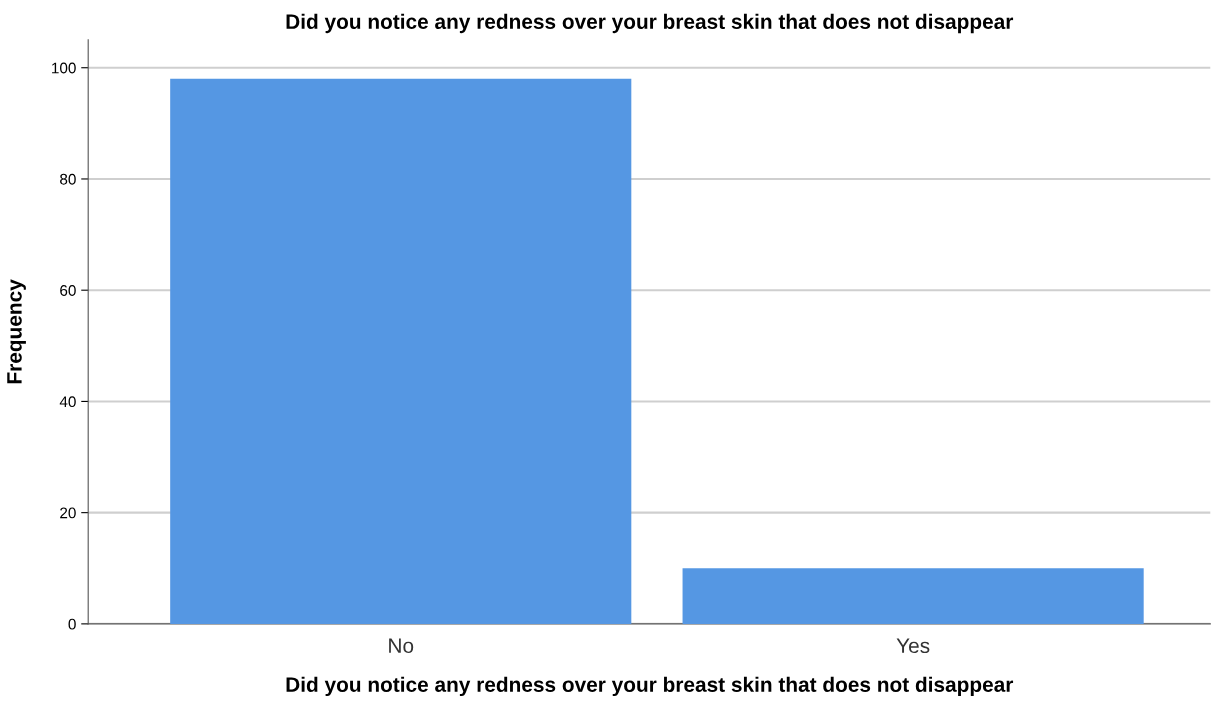 Image resolution: width=1225 pixels, height=713 pixels. What do you see at coordinates (913, 646) in the screenshot?
I see `x-tick-label: Yes` at bounding box center [913, 646].